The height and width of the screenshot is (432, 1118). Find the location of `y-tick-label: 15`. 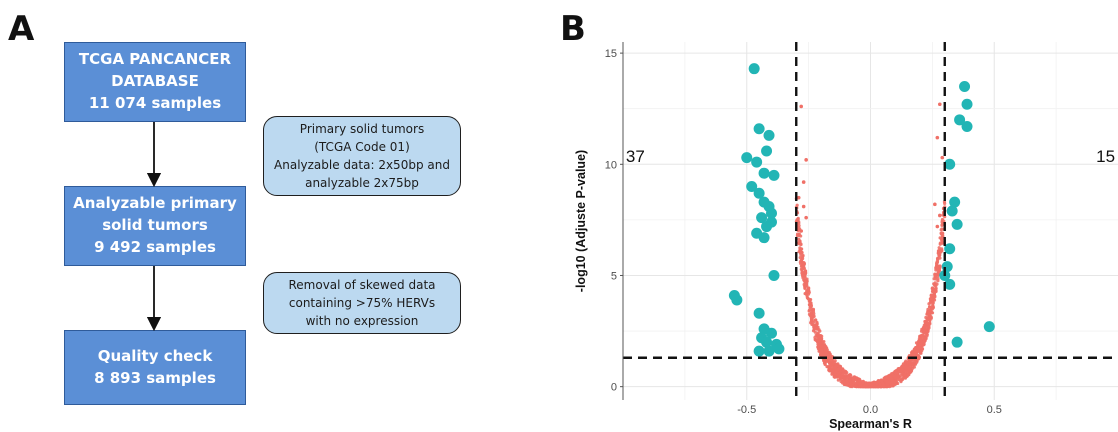

y-tick-label: 15 is located at coordinates (611, 54).